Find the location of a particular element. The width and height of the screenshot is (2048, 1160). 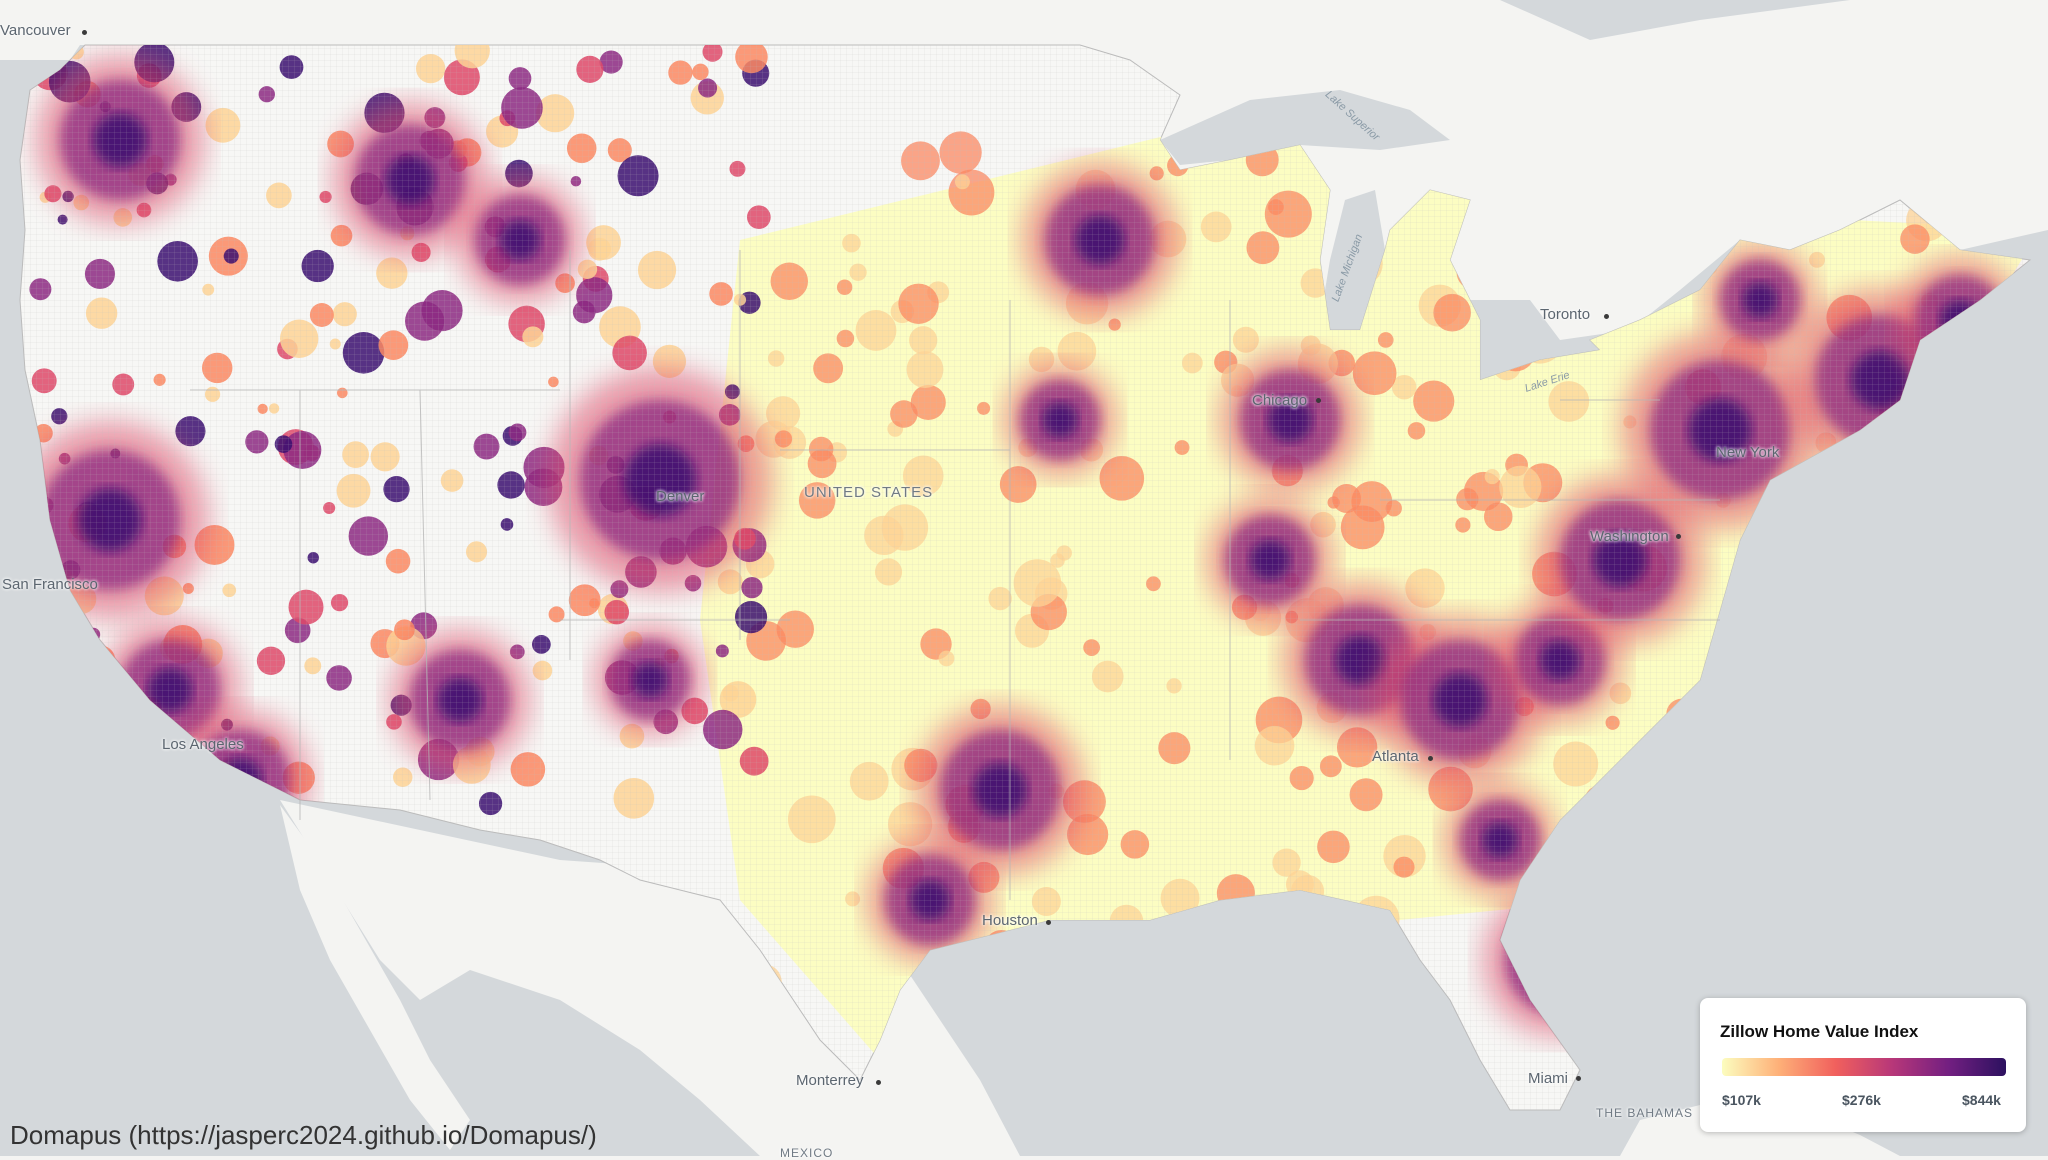

legend-color-ramp is located at coordinates (1864, 1067).